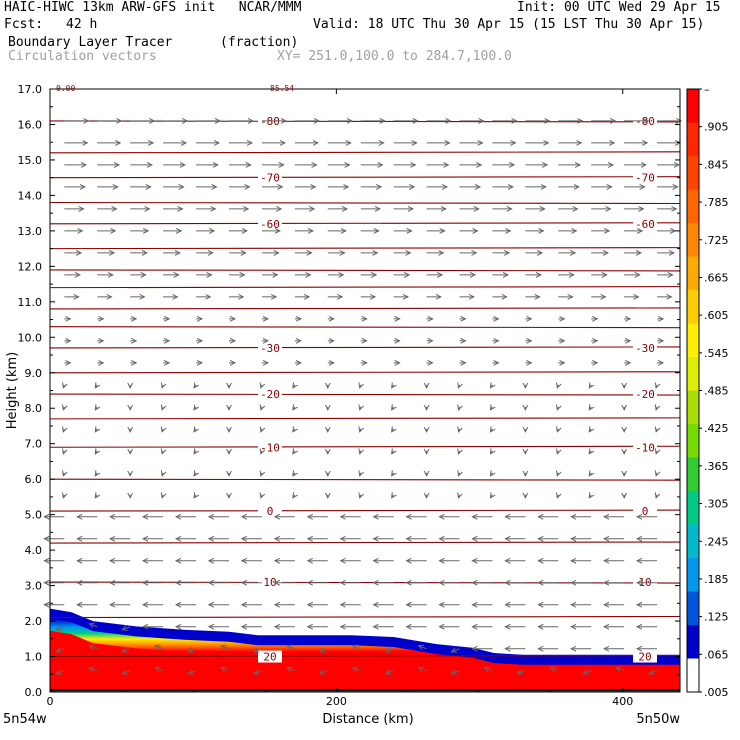 This screenshot has width=740, height=740. I want to click on isotherm-label: -30, so click(270, 348).